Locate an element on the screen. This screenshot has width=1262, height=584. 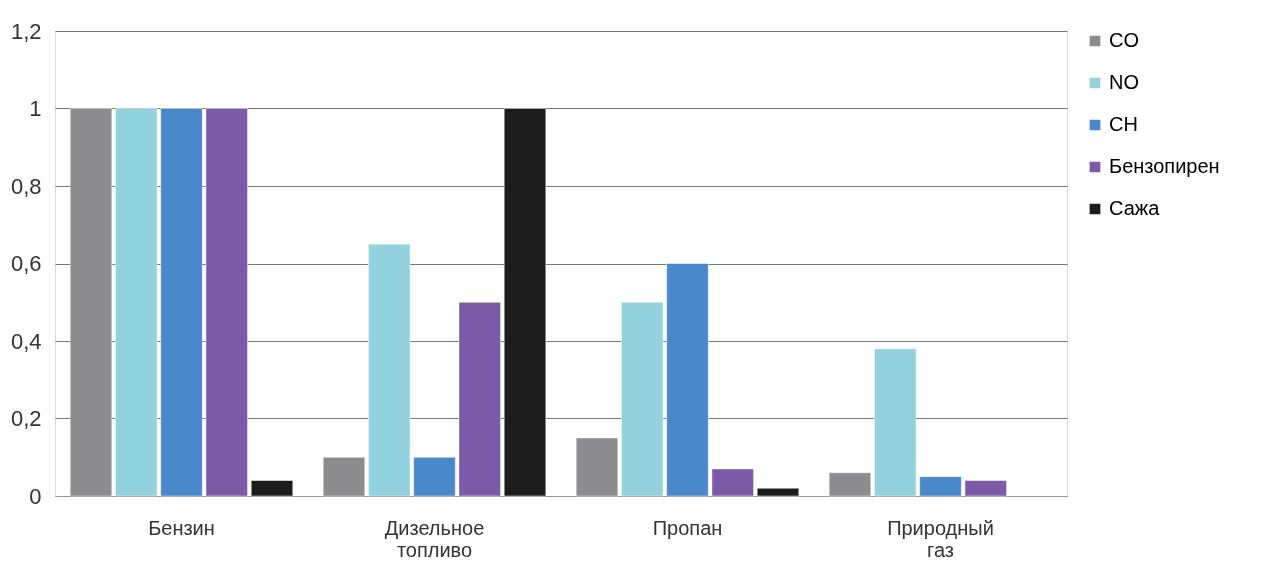
legend-label: NO is located at coordinates (1124, 82).